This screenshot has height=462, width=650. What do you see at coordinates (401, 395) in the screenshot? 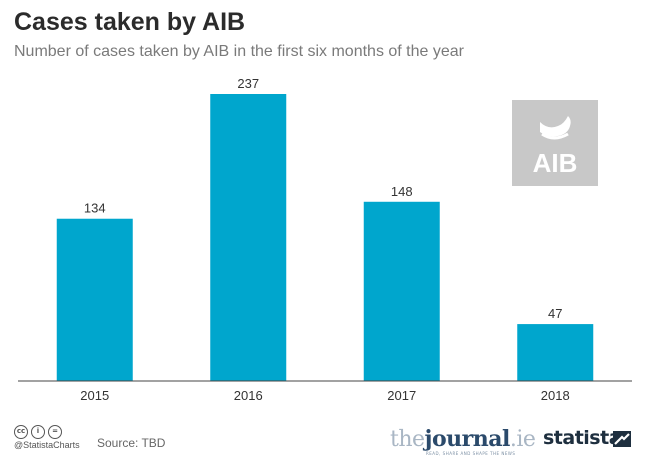
I see `x-tick-2017: 2017` at bounding box center [401, 395].